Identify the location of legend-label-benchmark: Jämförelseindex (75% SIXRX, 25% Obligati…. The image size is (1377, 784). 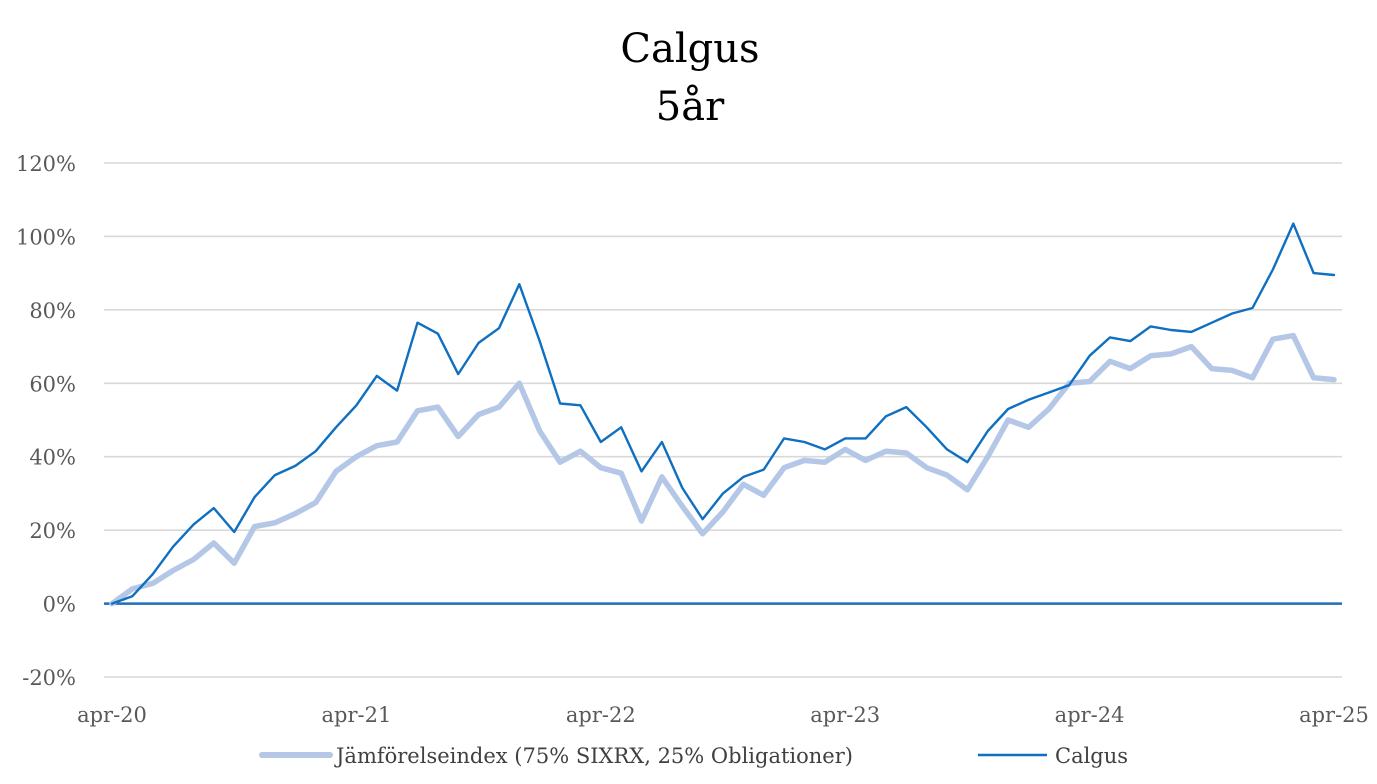
(593, 756).